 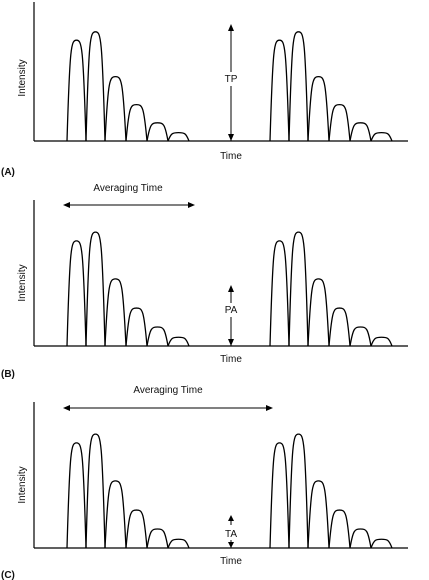 I want to click on panel-b-ylabel: Intensity, so click(x=22, y=282).